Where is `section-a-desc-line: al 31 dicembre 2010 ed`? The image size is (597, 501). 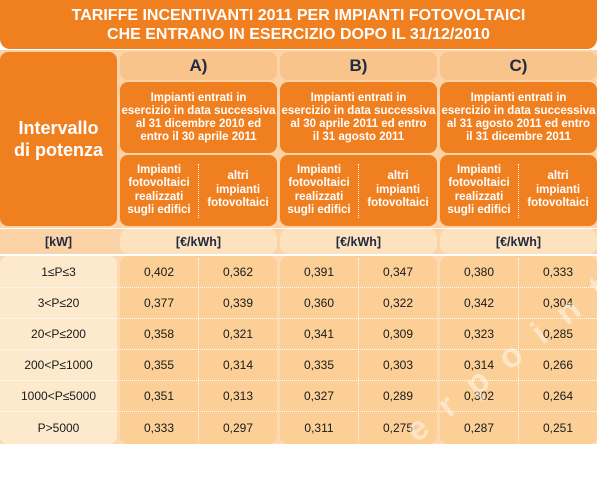
section-a-desc-line: al 31 dicembre 2010 ed is located at coordinates (198, 123).